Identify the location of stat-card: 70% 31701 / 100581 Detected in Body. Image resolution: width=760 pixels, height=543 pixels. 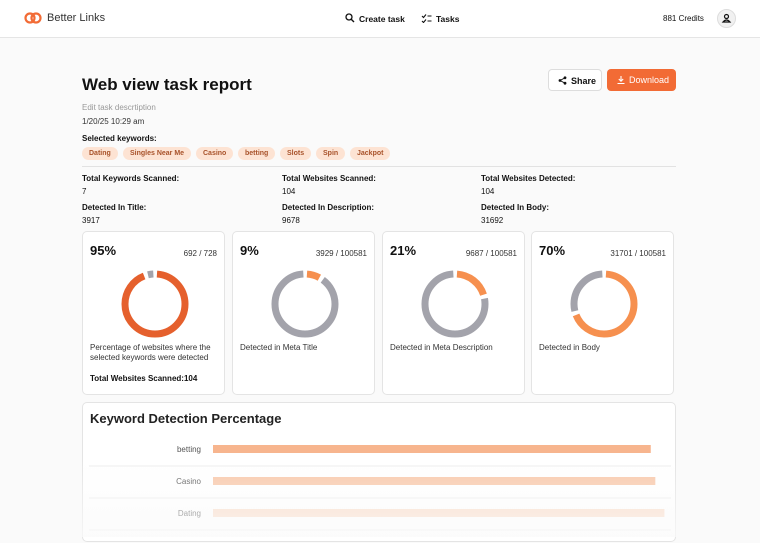
(602, 313).